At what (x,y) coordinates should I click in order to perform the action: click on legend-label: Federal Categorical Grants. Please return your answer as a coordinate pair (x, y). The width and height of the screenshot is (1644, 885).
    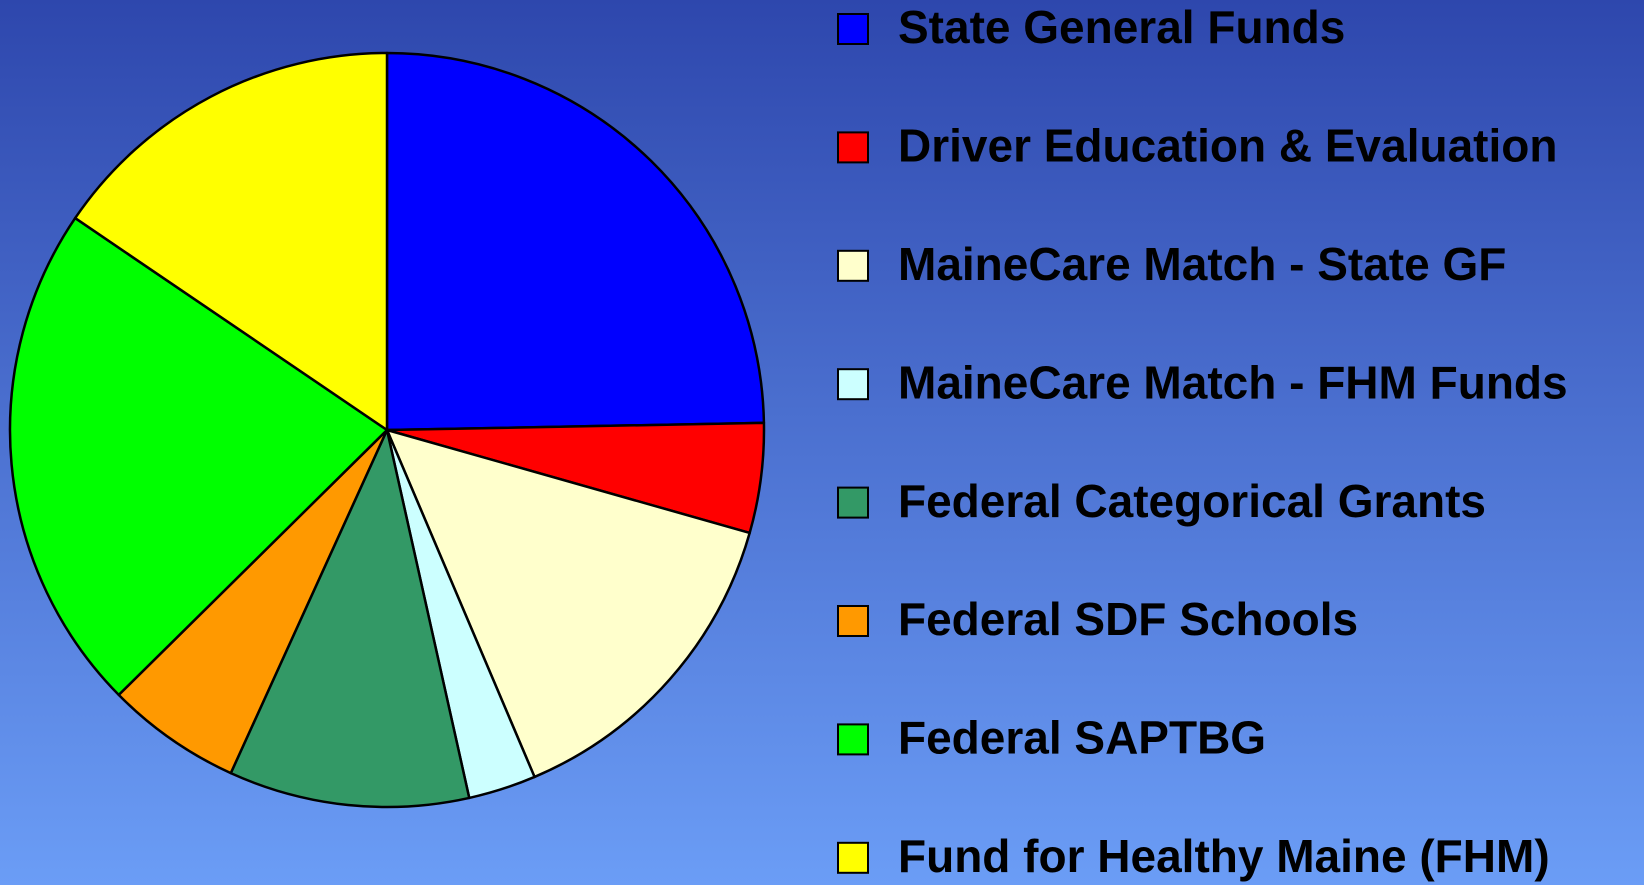
    Looking at the image, I should click on (1192, 501).